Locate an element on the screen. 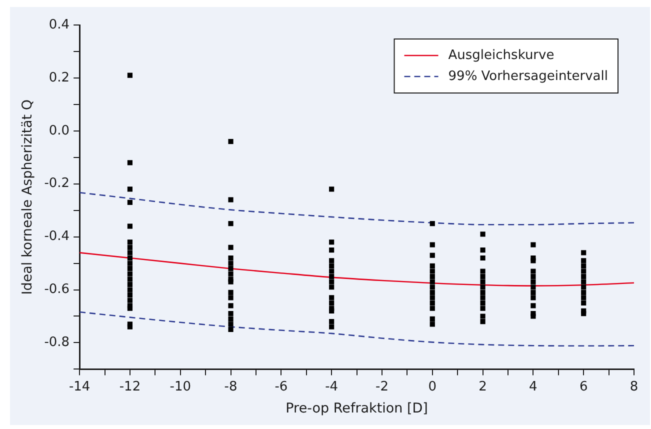 The width and height of the screenshot is (651, 429). x-tick-label: 2 is located at coordinates (482, 386).